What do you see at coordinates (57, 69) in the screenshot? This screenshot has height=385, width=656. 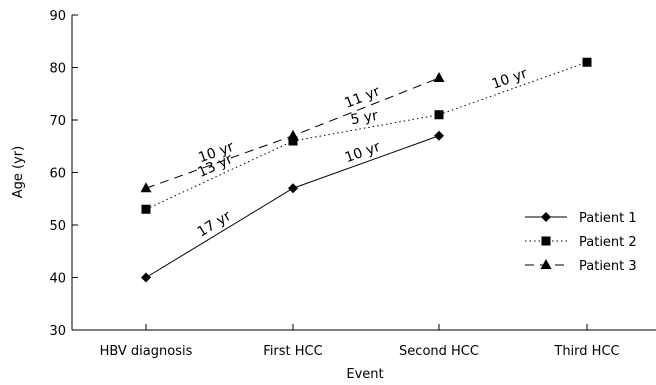 I see `y-tick-label: 80` at bounding box center [57, 69].